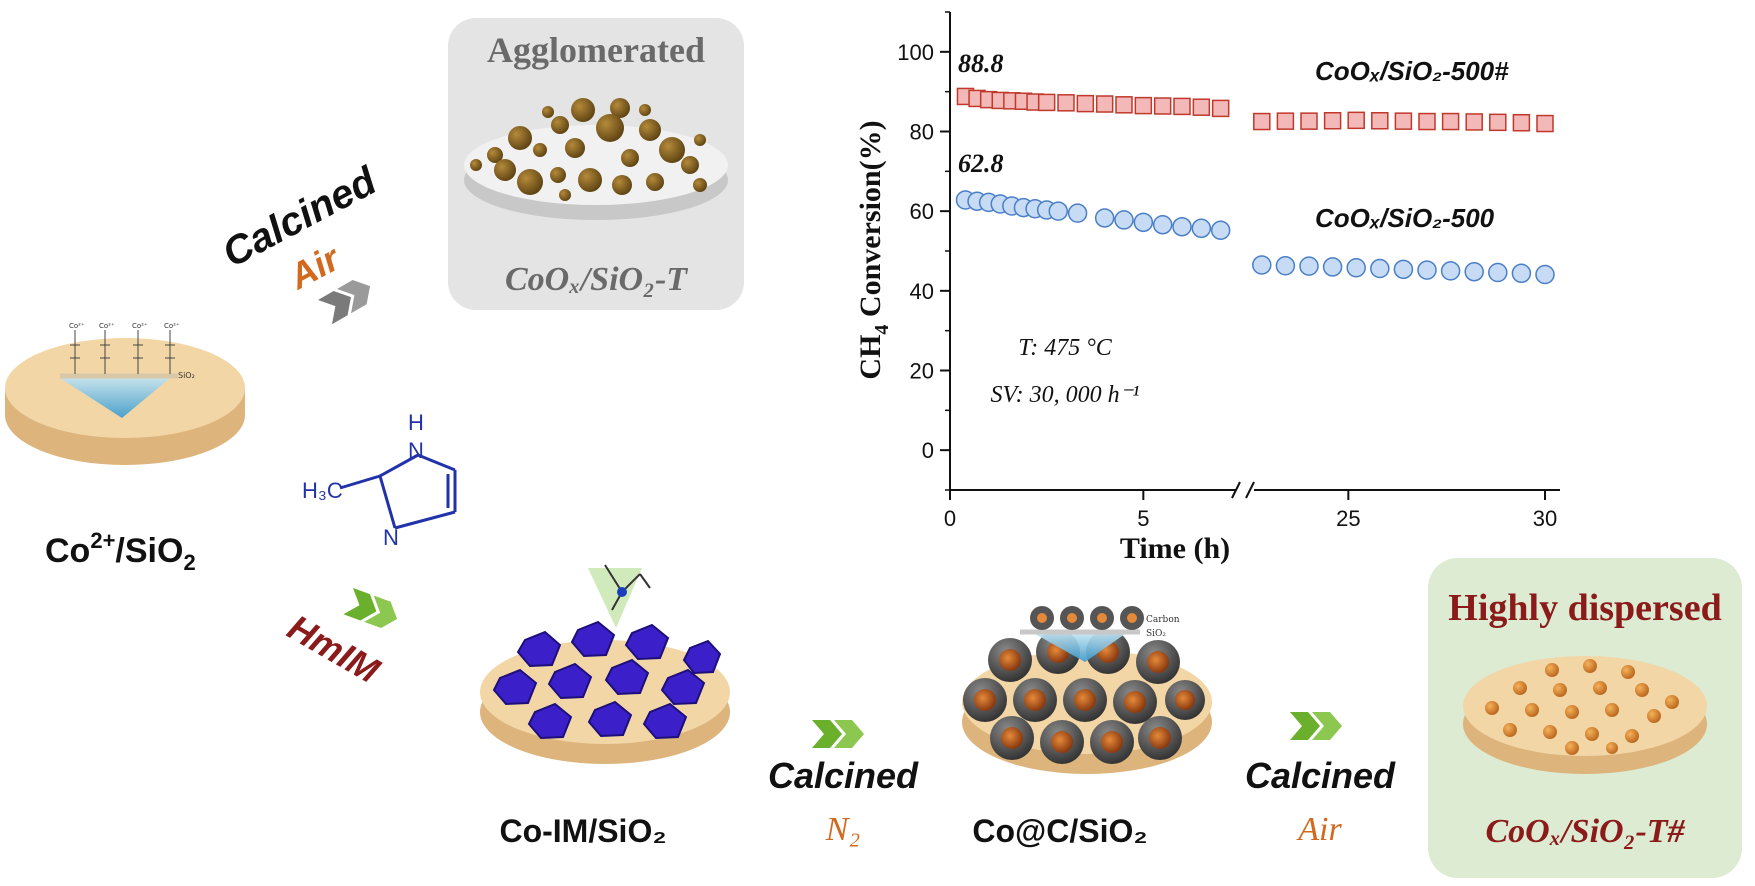 Image resolution: width=1755 pixels, height=886 pixels. I want to click on chart-ylabel: CH4 Conversion(%), so click(873, 249).